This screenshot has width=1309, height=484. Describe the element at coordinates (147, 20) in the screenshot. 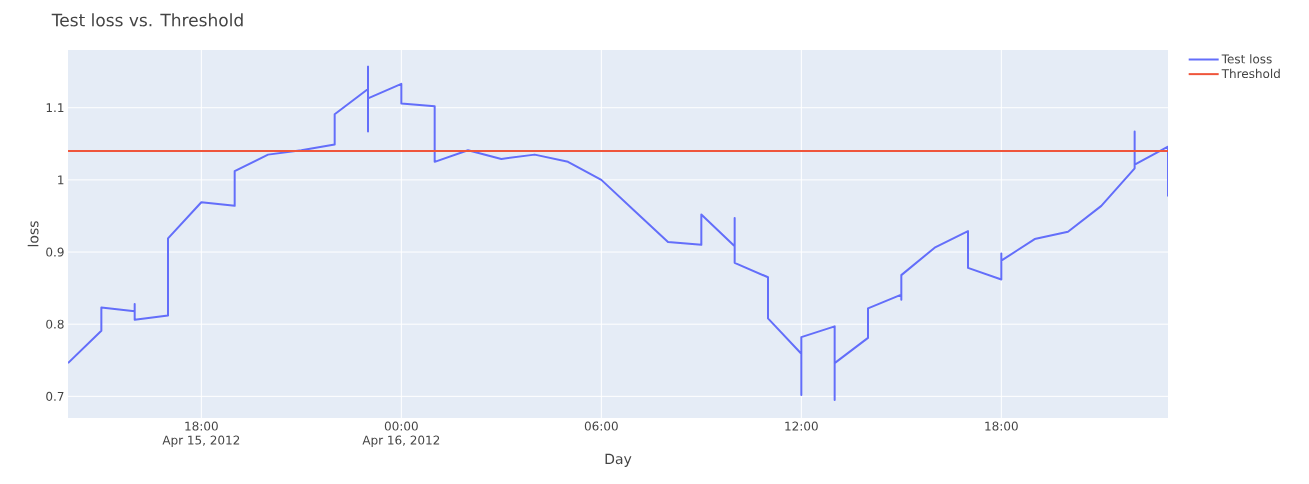

I see `chart-title: Test loss vs. Threshold` at that location.